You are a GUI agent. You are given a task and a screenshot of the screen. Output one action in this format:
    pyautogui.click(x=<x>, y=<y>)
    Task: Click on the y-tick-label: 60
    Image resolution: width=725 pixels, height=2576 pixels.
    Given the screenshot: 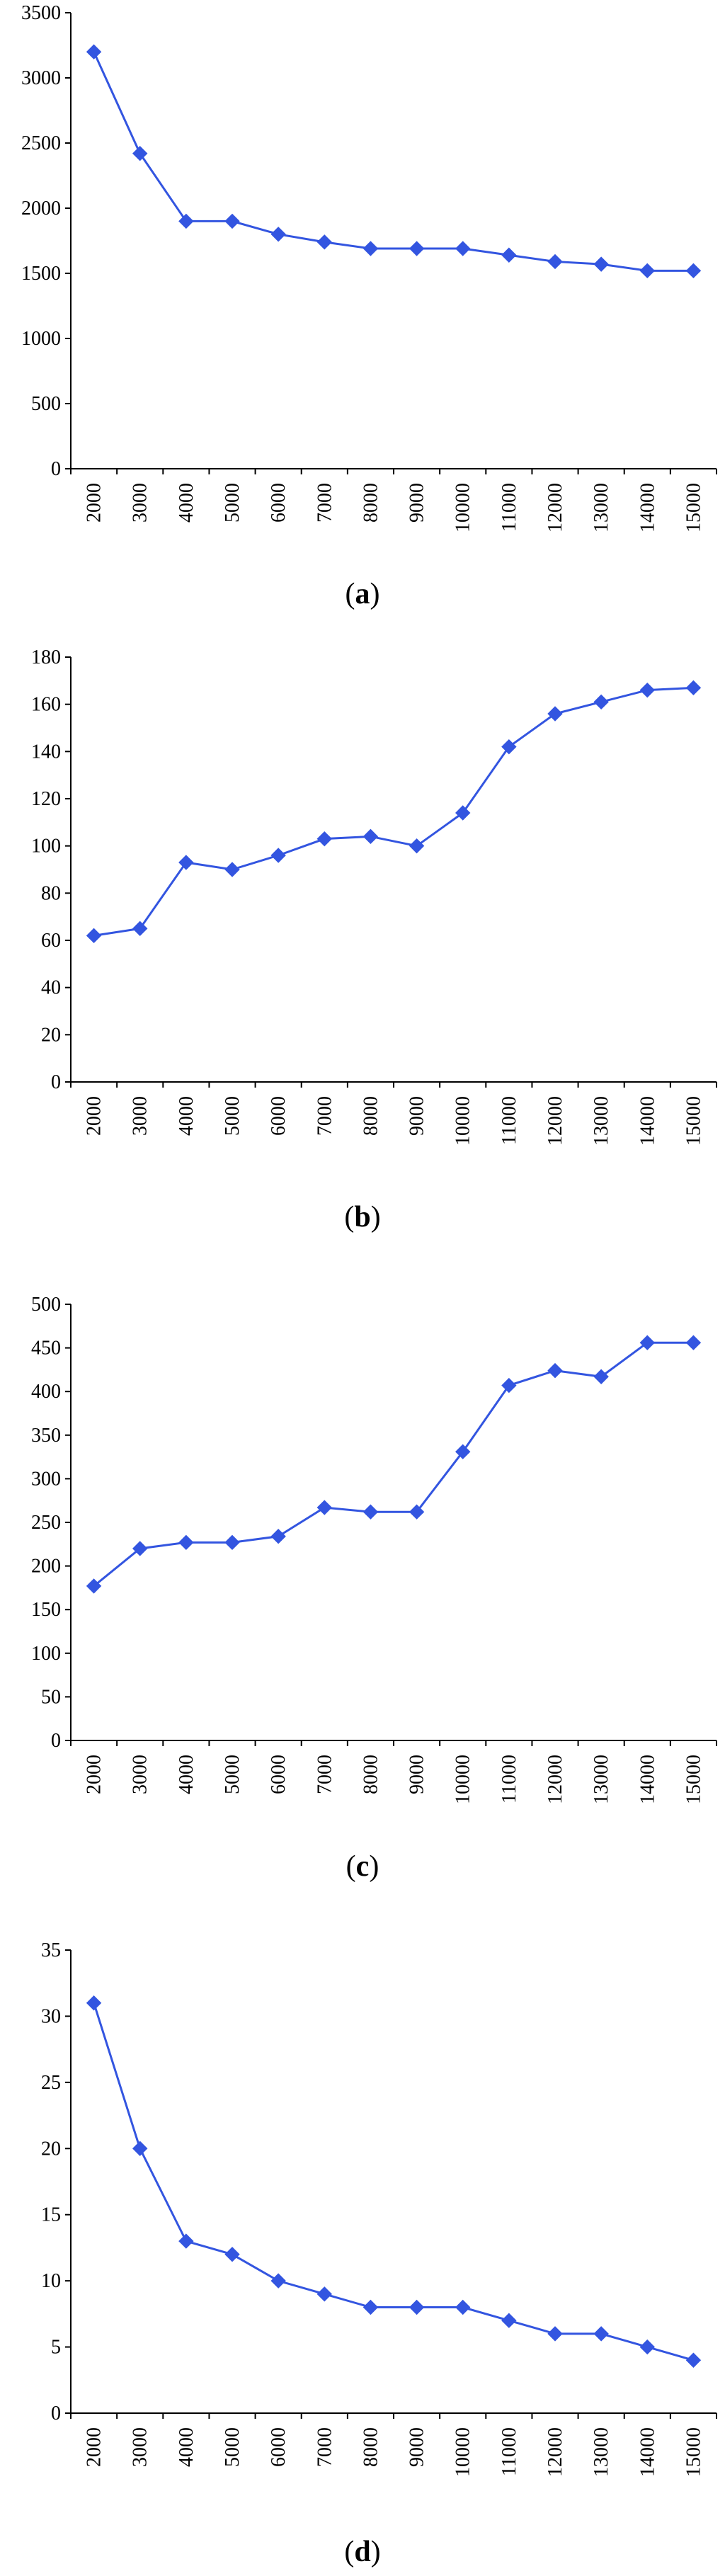 What is the action you would take?
    pyautogui.click(x=51, y=941)
    